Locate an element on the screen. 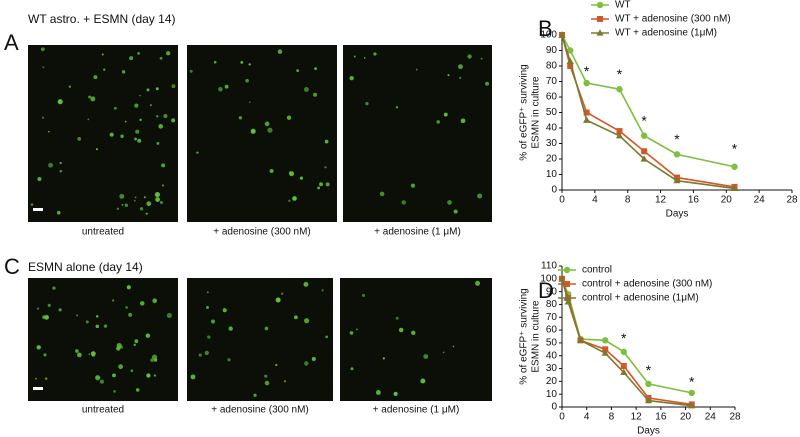 The image size is (800, 437). y-tick-label: 90 is located at coordinates (552, 291).